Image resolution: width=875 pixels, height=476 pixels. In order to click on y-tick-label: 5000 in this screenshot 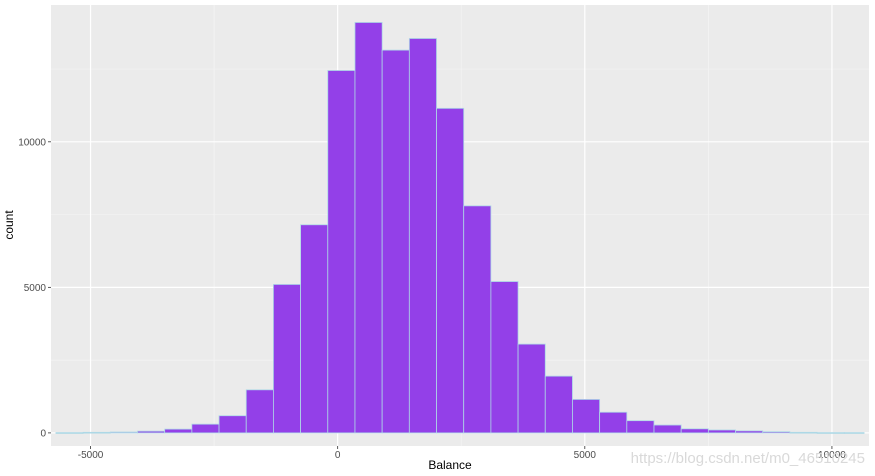, I will do `click(35, 288)`.